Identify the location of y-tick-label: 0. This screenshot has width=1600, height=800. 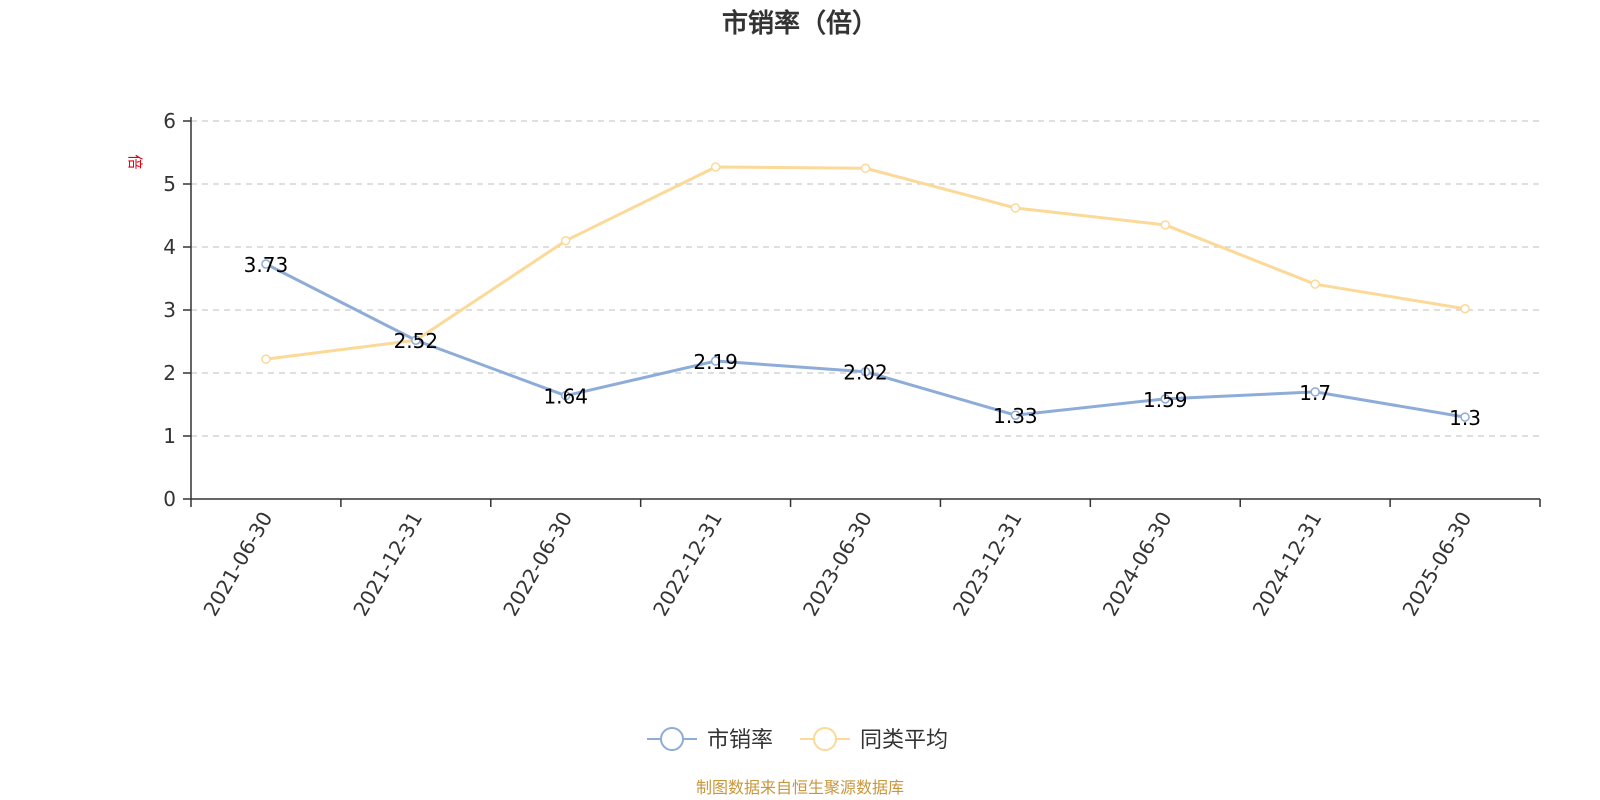
(169, 499).